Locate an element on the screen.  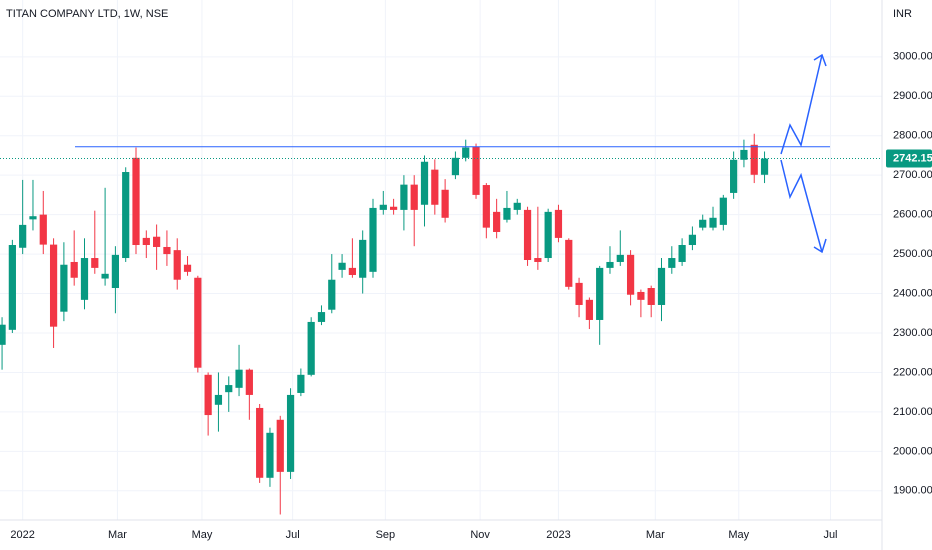
projection-arrows is located at coordinates (803, 153).